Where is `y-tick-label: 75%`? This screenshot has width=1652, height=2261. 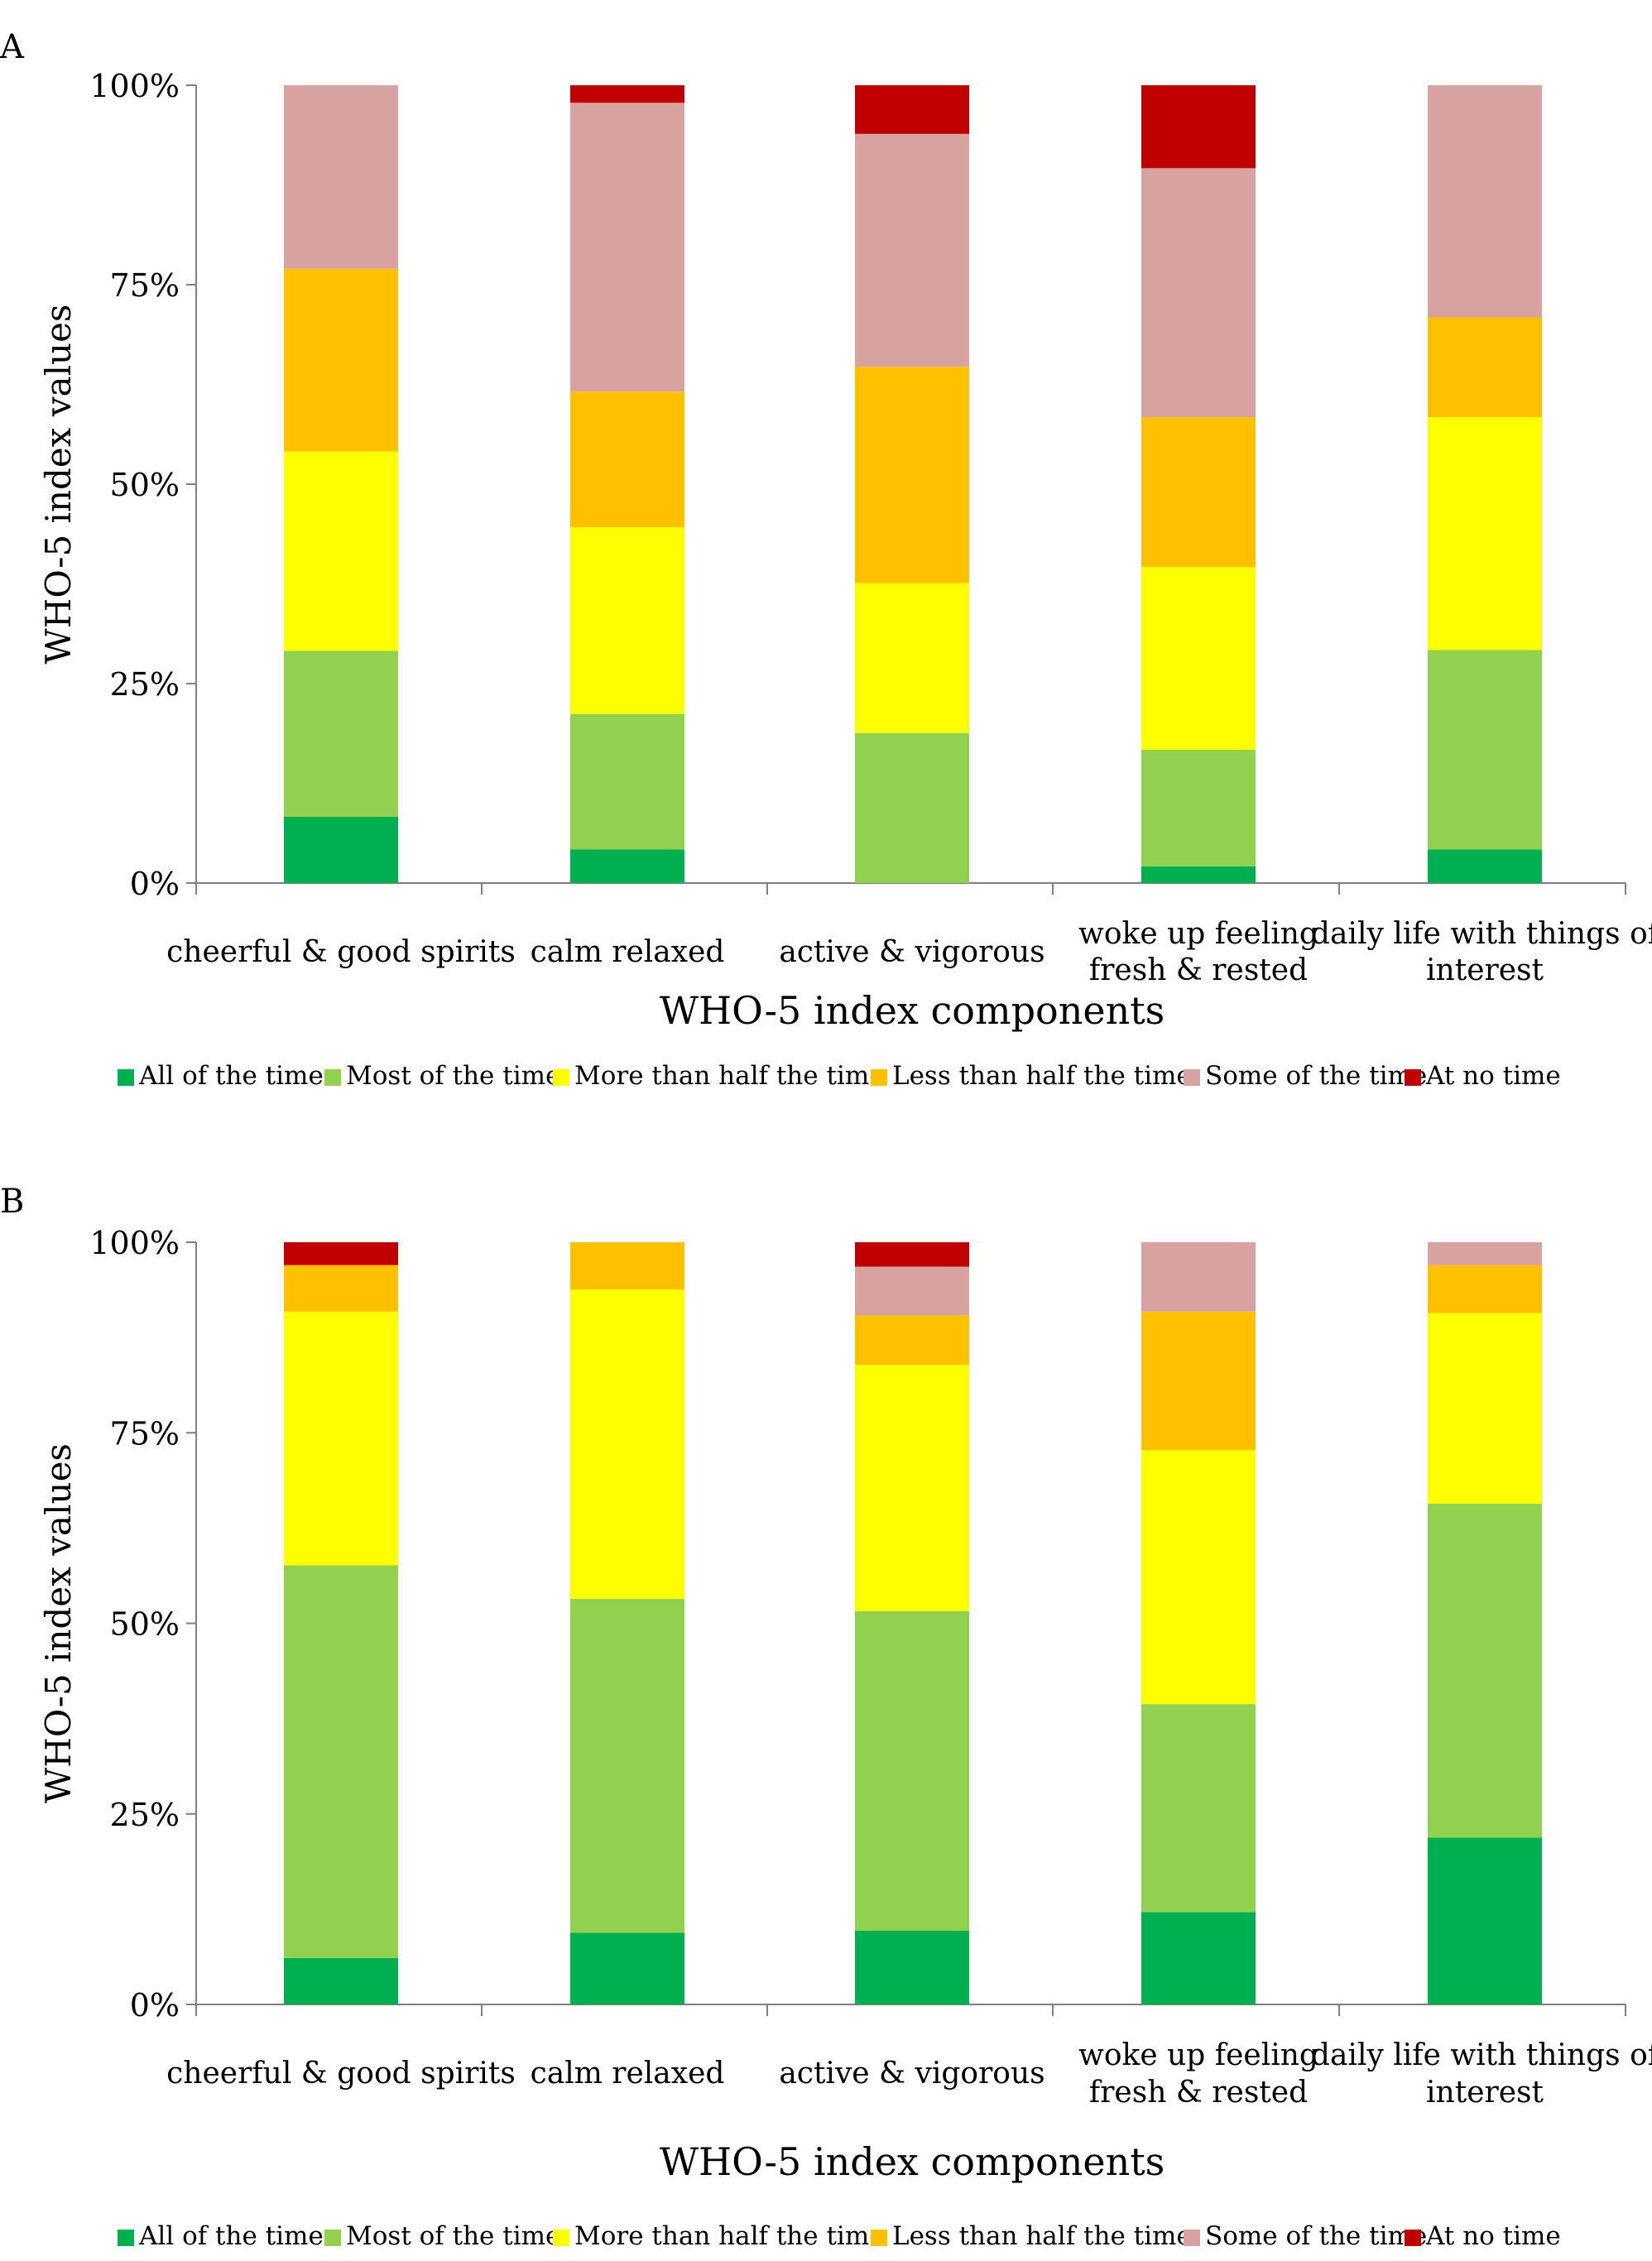 y-tick-label: 75% is located at coordinates (145, 1434).